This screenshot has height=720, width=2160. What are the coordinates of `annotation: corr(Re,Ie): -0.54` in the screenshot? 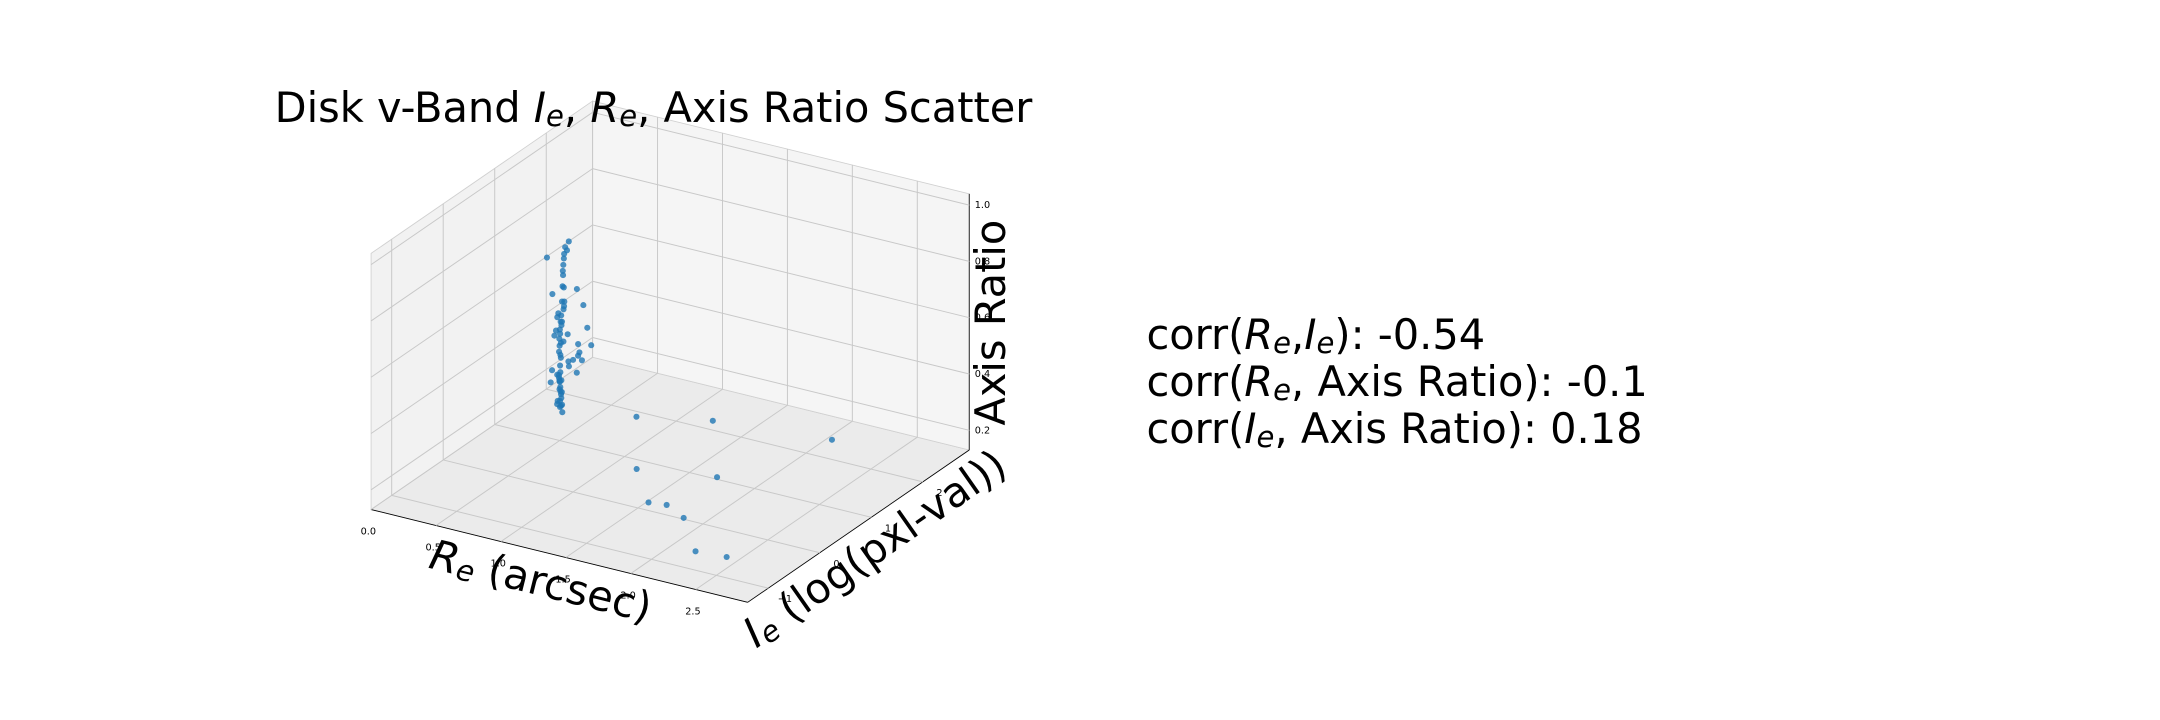 It's located at (1315, 335).